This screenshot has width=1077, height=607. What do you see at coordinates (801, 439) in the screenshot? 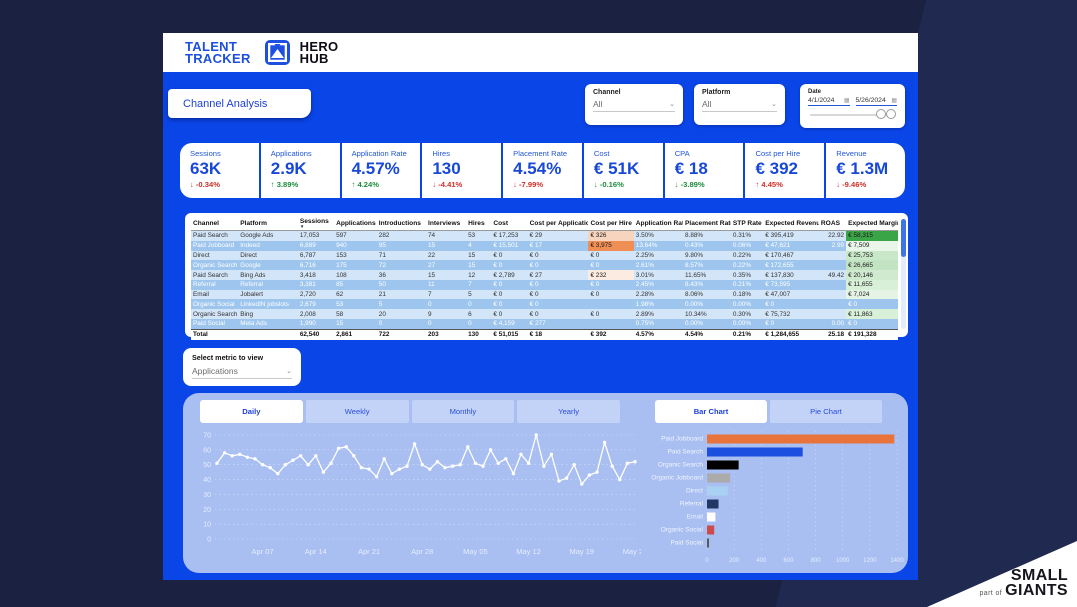
I see `bar-paid-jobboard` at bounding box center [801, 439].